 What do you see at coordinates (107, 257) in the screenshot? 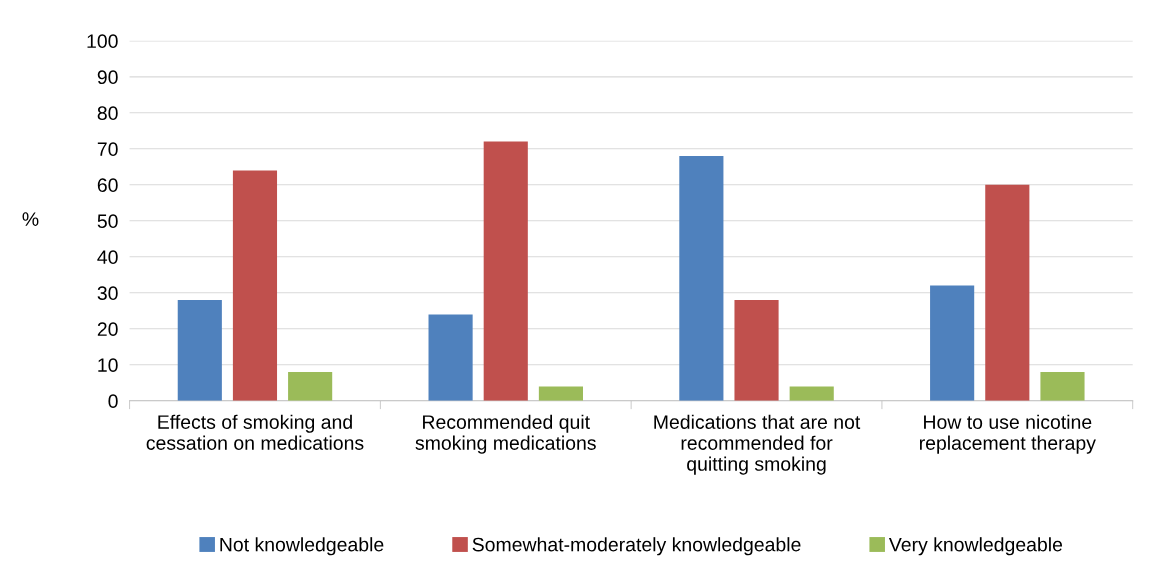
I see `y-tick-label: 40` at bounding box center [107, 257].